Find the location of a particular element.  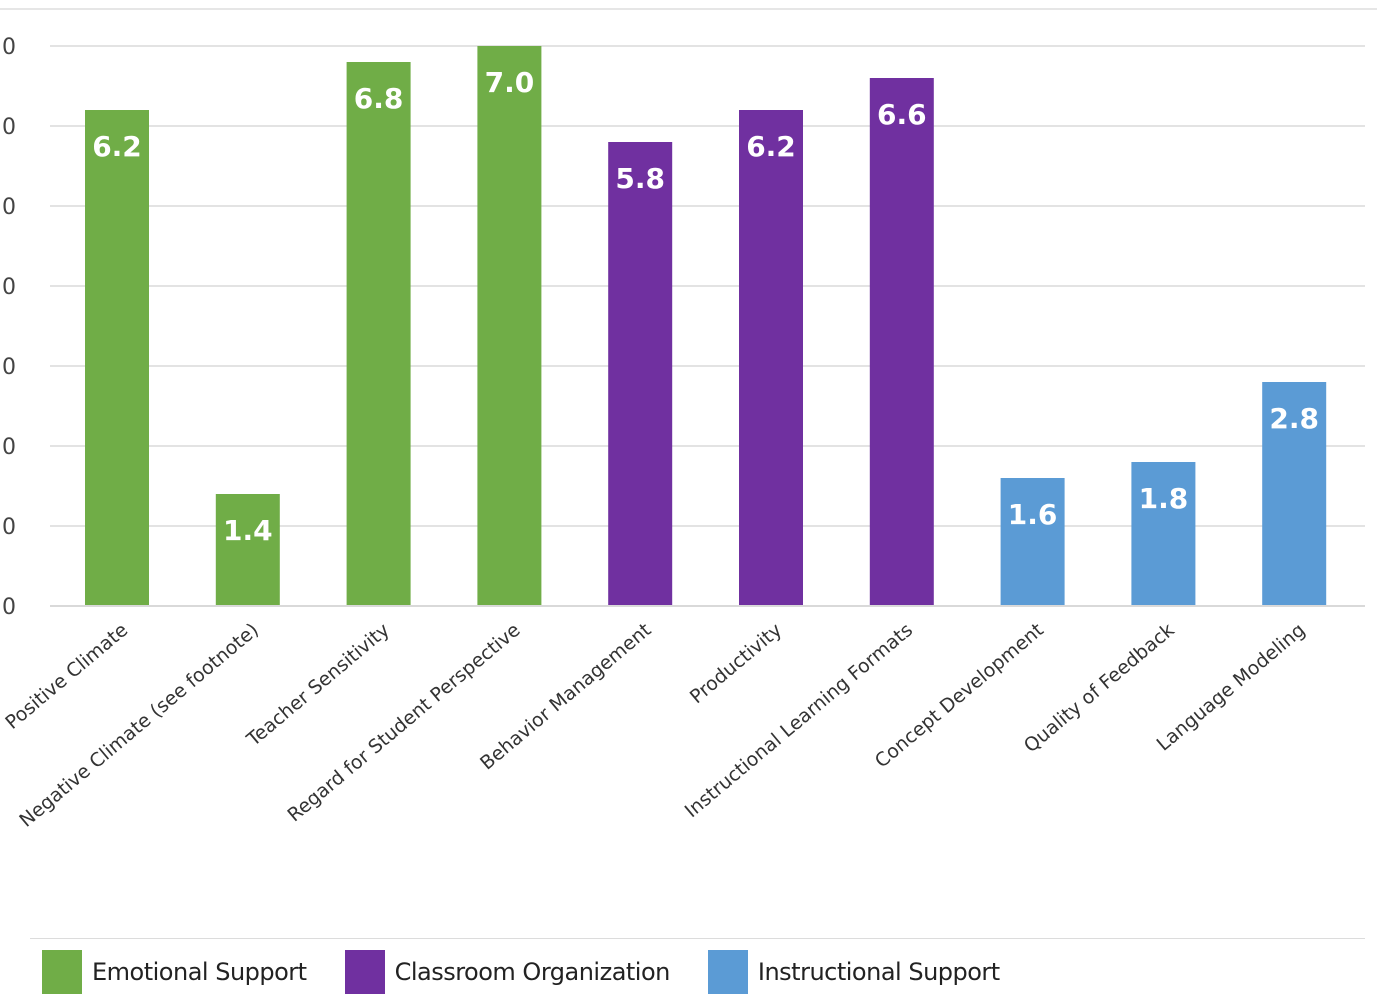

x-tick-label: Instructional Learning Formats is located at coordinates (799, 720).